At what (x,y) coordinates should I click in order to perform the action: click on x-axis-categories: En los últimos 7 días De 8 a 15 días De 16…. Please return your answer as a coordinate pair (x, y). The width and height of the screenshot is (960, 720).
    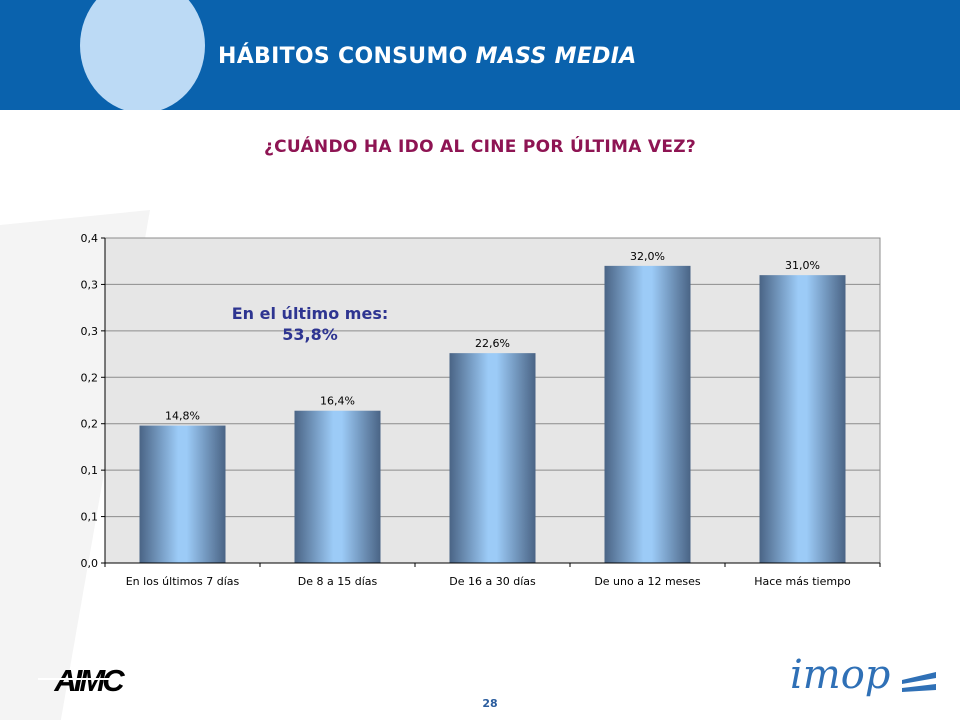
    Looking at the image, I should click on (492, 575).